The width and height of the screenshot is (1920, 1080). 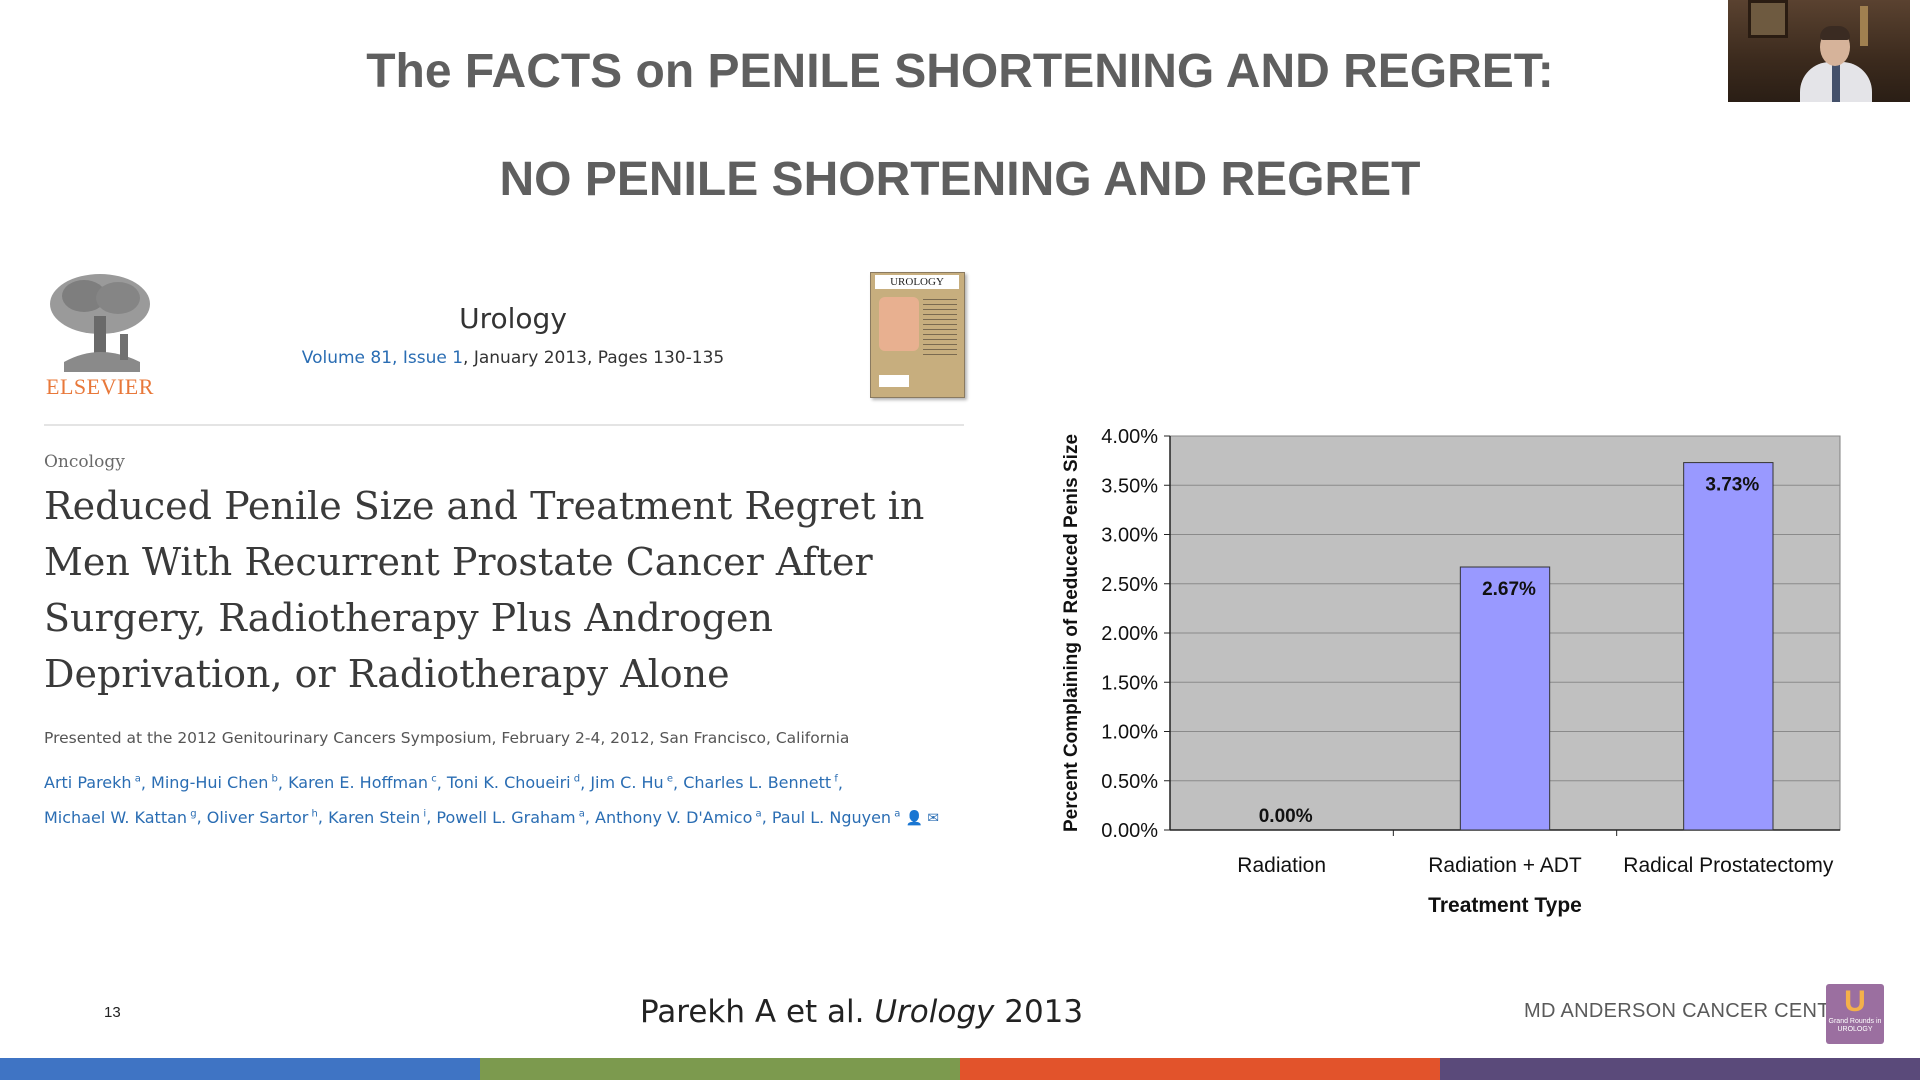 I want to click on citation-year: 2013, so click(x=1039, y=1012).